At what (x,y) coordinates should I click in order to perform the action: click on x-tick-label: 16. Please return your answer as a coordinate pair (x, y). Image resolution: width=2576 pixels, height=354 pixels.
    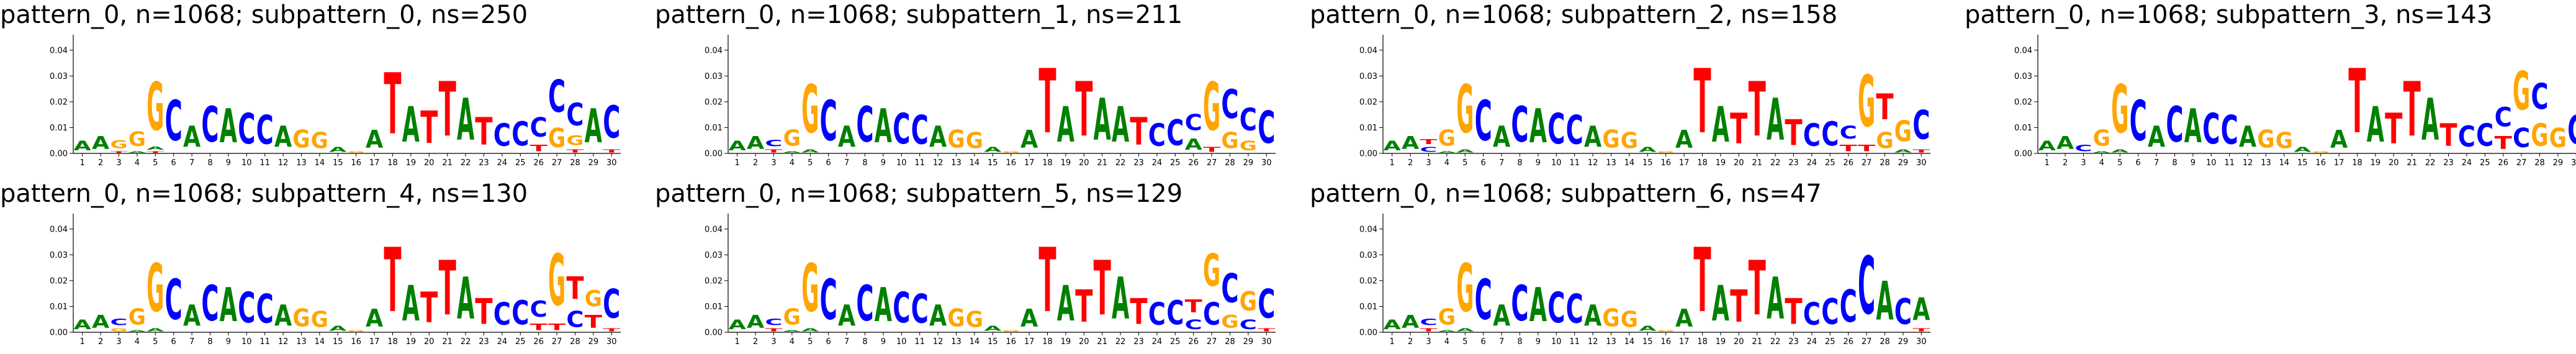
    Looking at the image, I should click on (1665, 342).